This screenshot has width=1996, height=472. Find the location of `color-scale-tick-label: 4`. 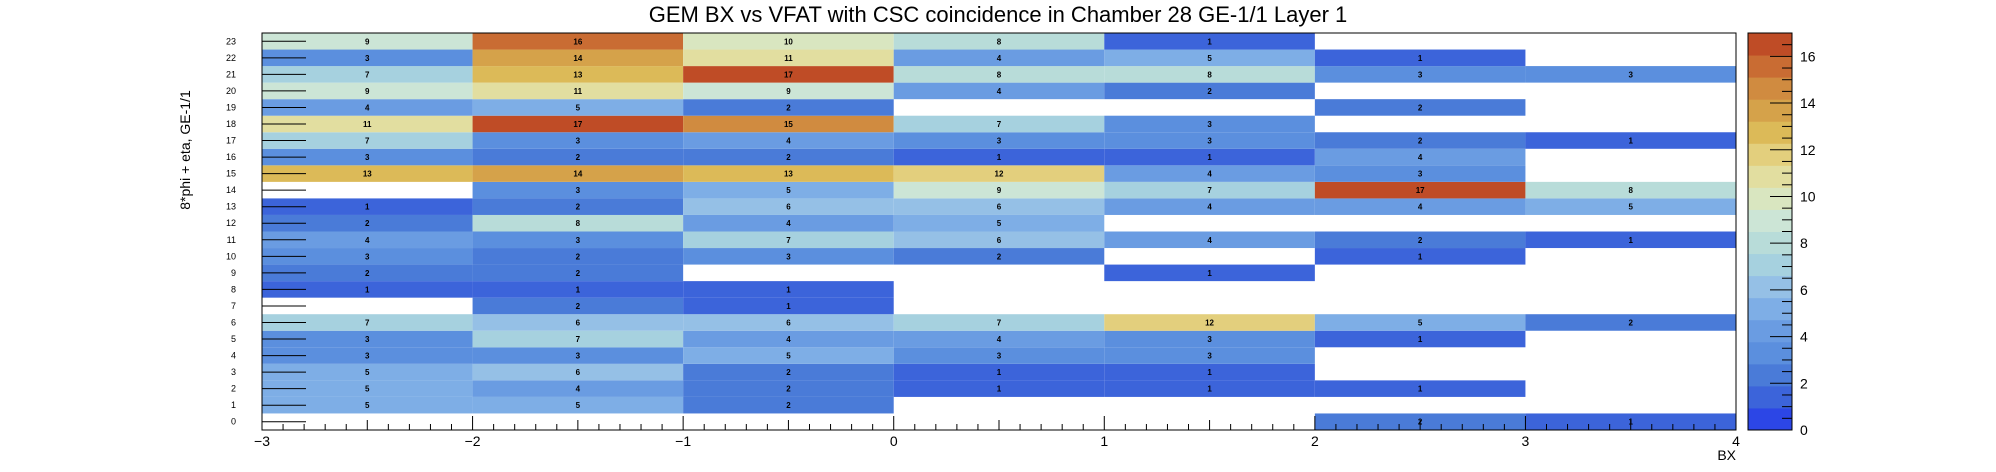

color-scale-tick-label: 4 is located at coordinates (1804, 337).